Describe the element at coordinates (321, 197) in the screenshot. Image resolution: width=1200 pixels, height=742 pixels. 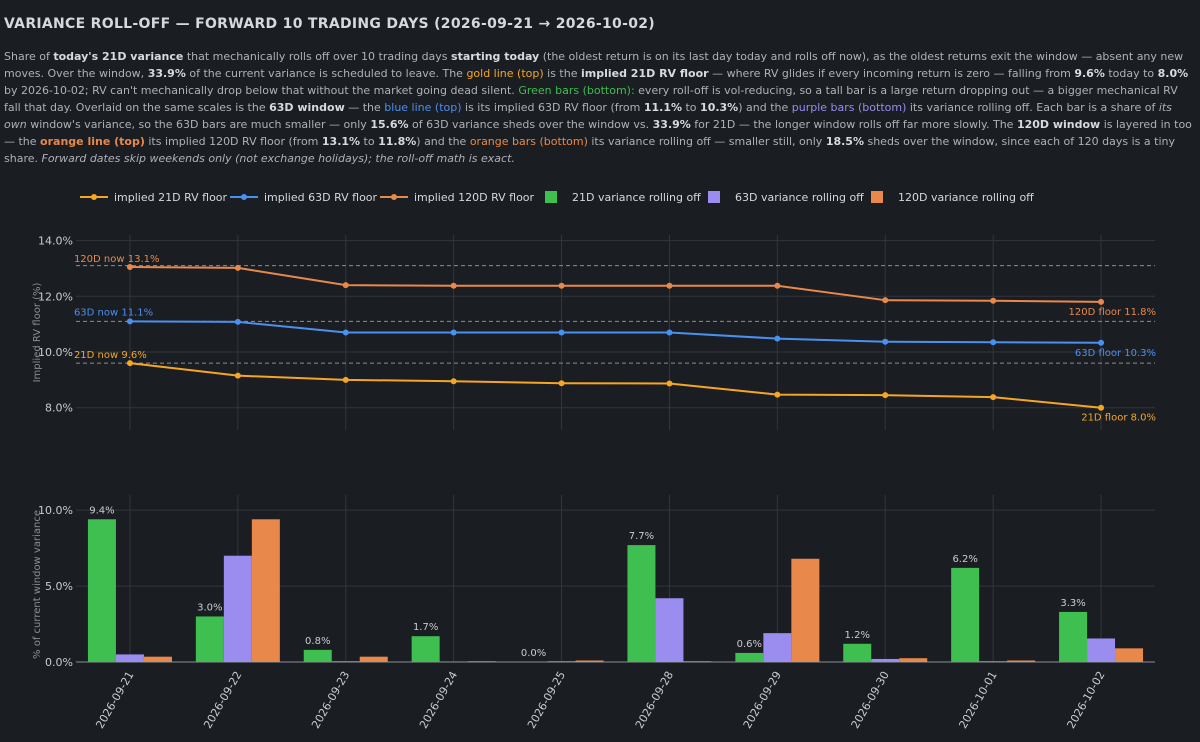
I see `legend-label: implied 63D RV floor` at that location.